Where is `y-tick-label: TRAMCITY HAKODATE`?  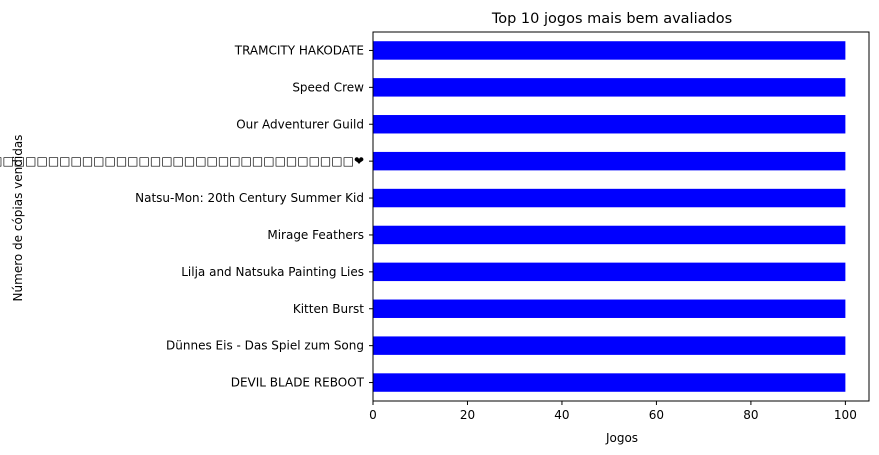
y-tick-label: TRAMCITY HAKODATE is located at coordinates (299, 50).